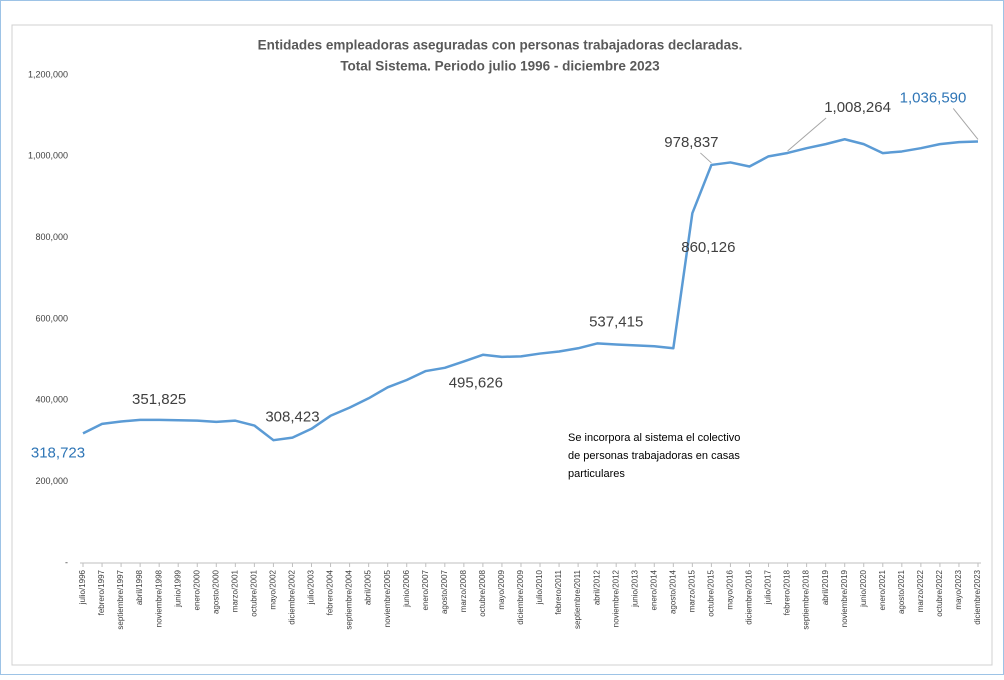  I want to click on x-tick-label: mayo/2009, so click(501, 589).